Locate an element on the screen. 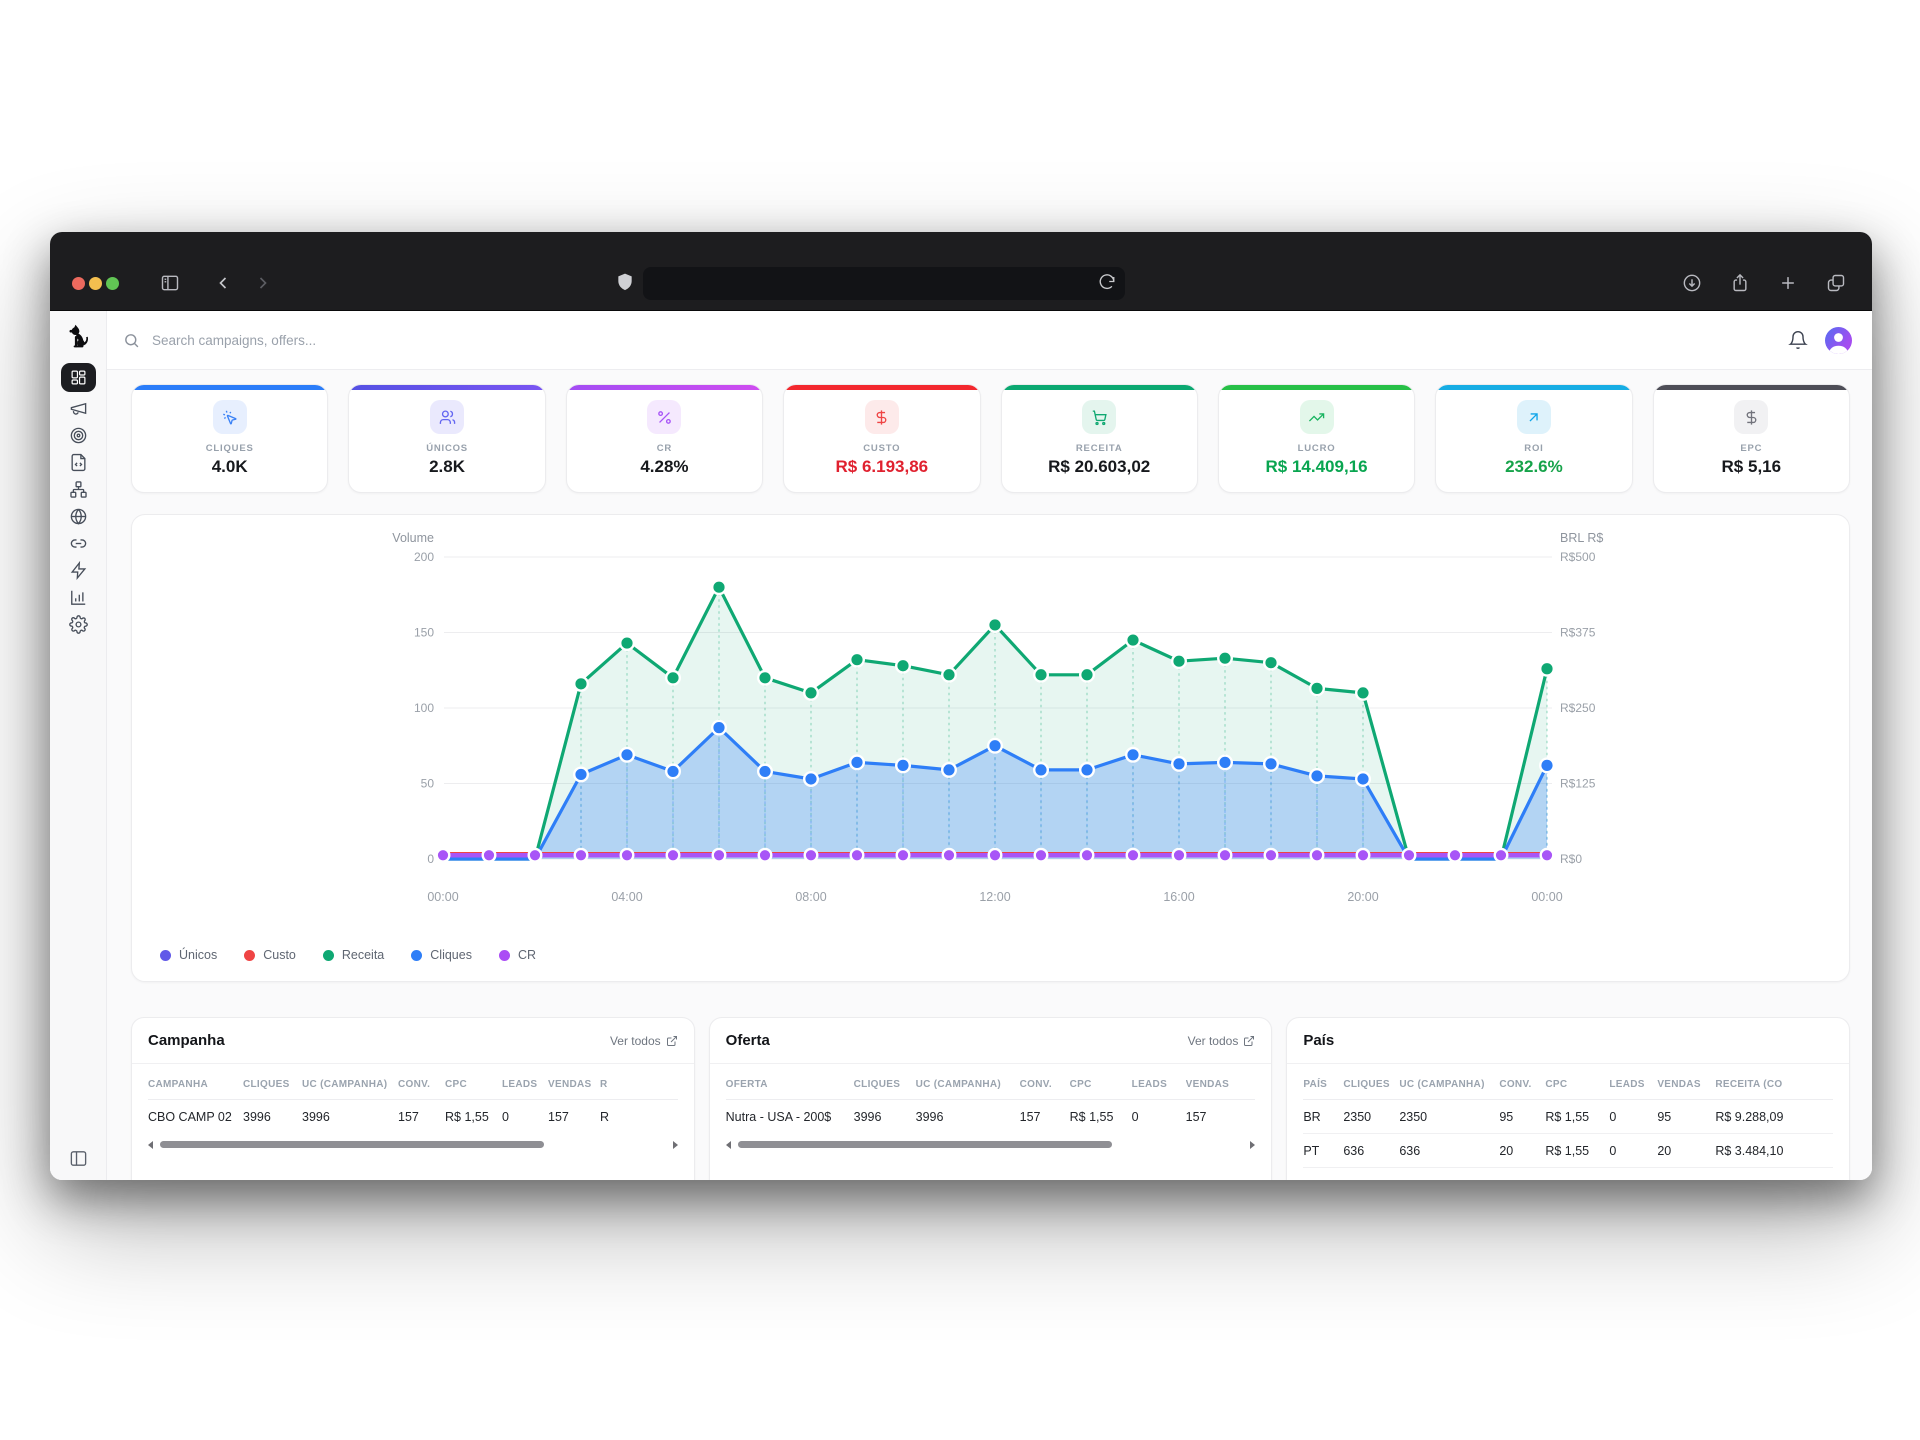 This screenshot has height=1440, width=1920. sidebar-item-file-code is located at coordinates (78, 462).